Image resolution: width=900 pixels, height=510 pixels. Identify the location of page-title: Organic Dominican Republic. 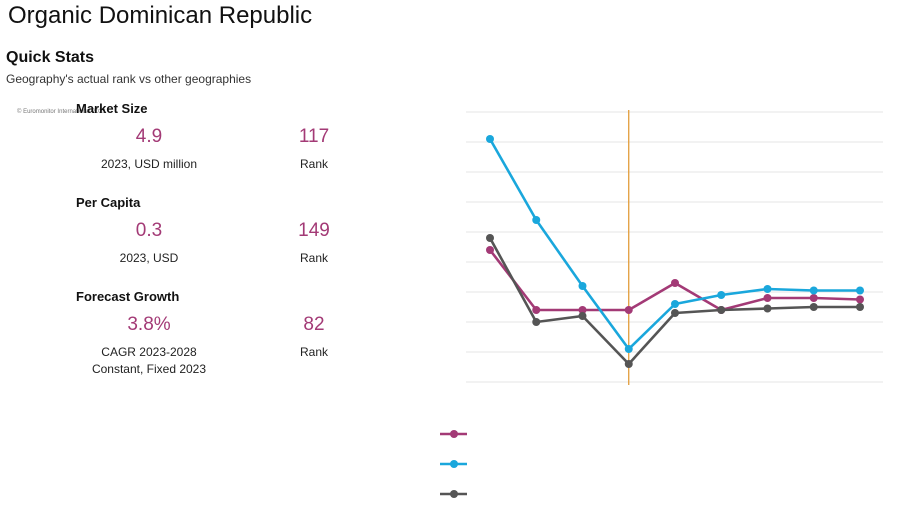
(160, 15).